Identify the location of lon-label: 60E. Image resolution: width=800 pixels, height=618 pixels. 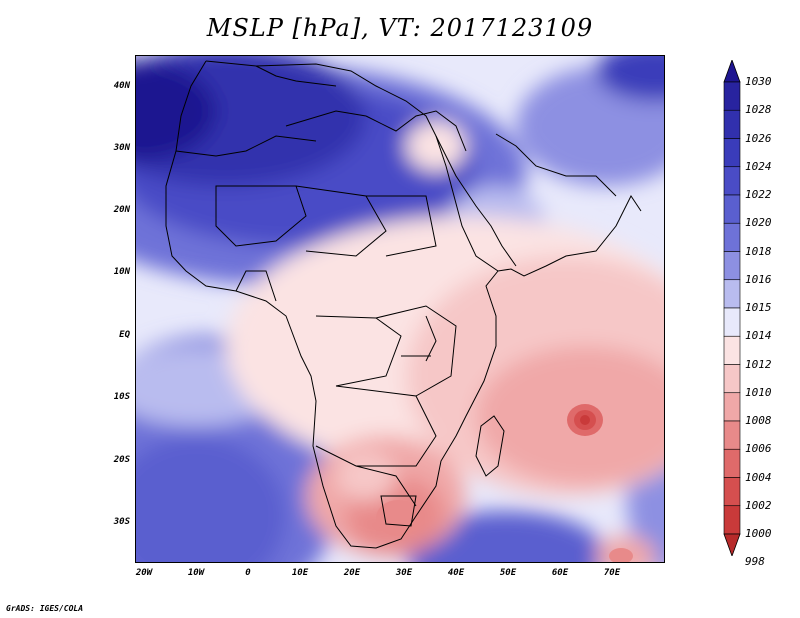
(560, 573).